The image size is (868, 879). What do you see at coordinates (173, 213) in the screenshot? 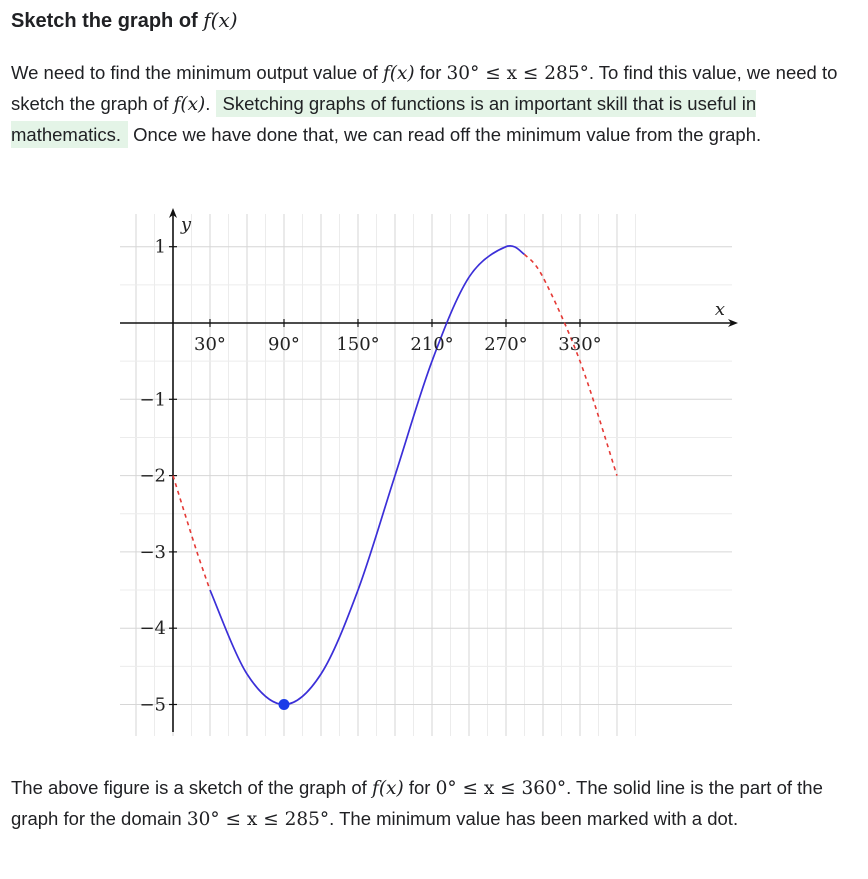
I see `y-axis-arrow` at bounding box center [173, 213].